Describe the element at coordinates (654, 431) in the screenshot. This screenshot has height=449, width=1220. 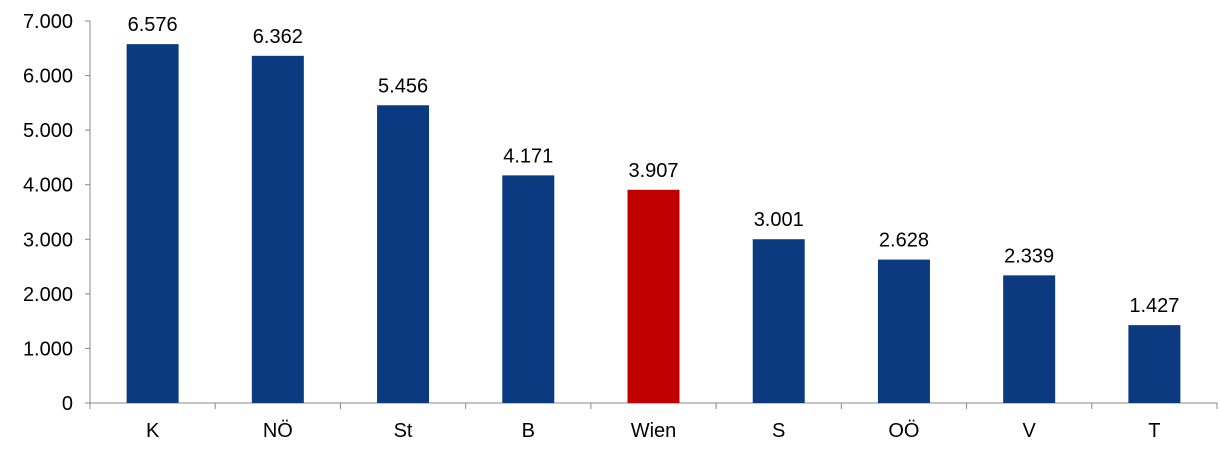
I see `x-tick-label: Wien` at that location.